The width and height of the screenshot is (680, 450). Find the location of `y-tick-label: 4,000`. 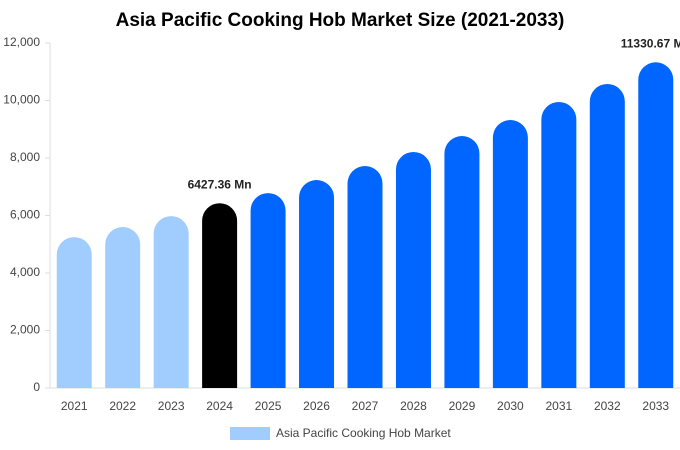

y-tick-label: 4,000 is located at coordinates (25, 272).